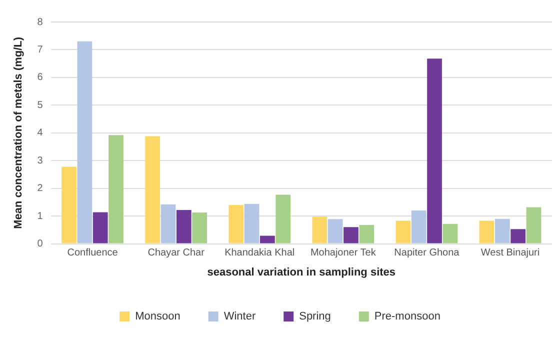  What do you see at coordinates (343, 253) in the screenshot?
I see `x-tick-label: Mohajoner Tek` at bounding box center [343, 253].